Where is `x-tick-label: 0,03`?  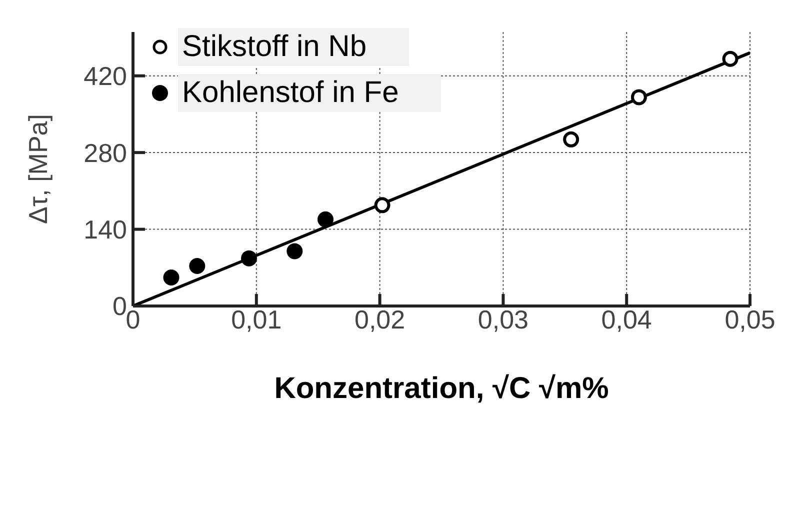
x-tick-label: 0,03 is located at coordinates (503, 319).